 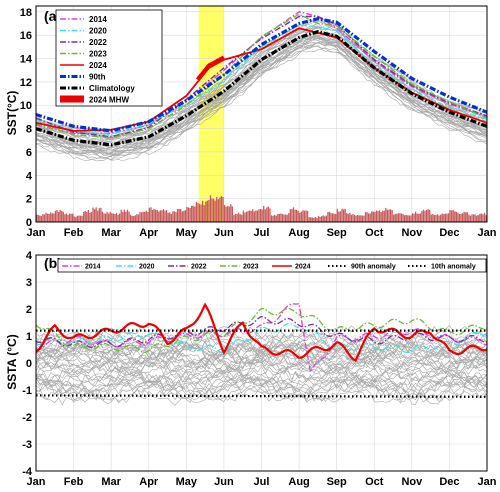 What do you see at coordinates (374, 482) in the screenshot?
I see `x-tick-label: Oct` at bounding box center [374, 482].